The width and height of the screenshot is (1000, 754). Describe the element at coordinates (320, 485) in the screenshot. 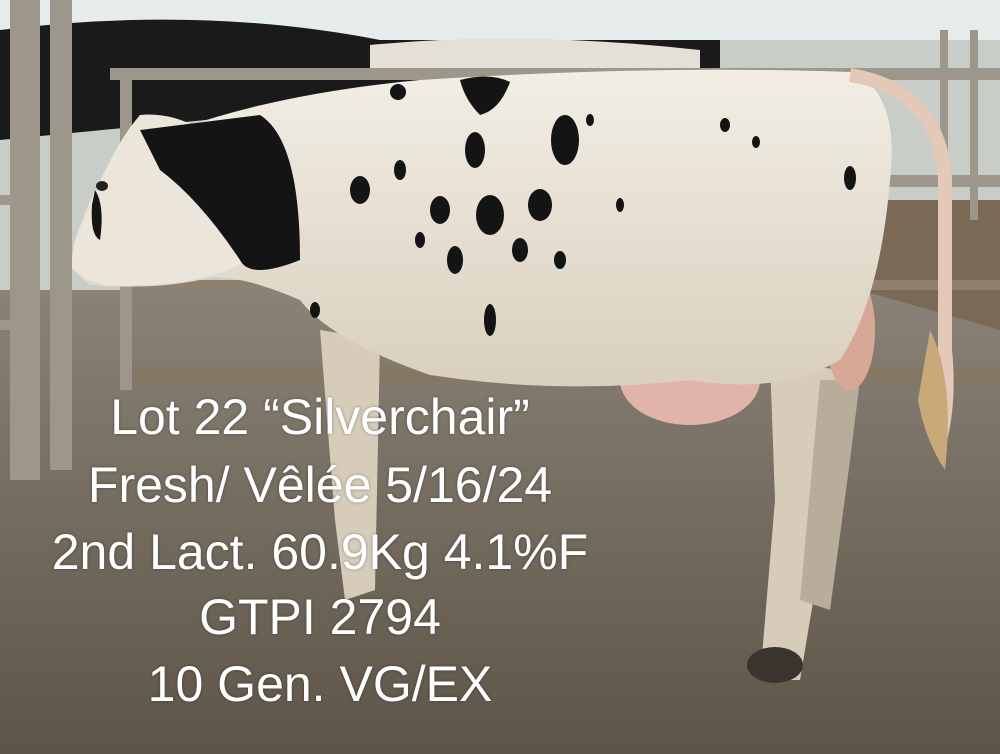

I see `caption-fresh-date: Fresh/ Vêlée 5/16/24` at that location.